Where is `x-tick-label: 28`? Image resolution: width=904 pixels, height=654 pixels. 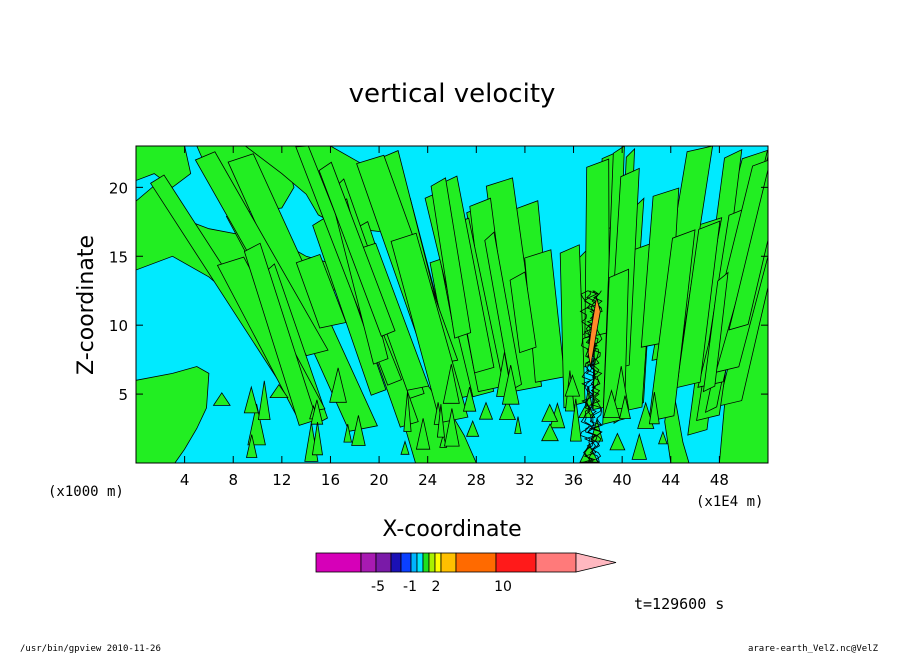
x-tick-label: 28 is located at coordinates (476, 480).